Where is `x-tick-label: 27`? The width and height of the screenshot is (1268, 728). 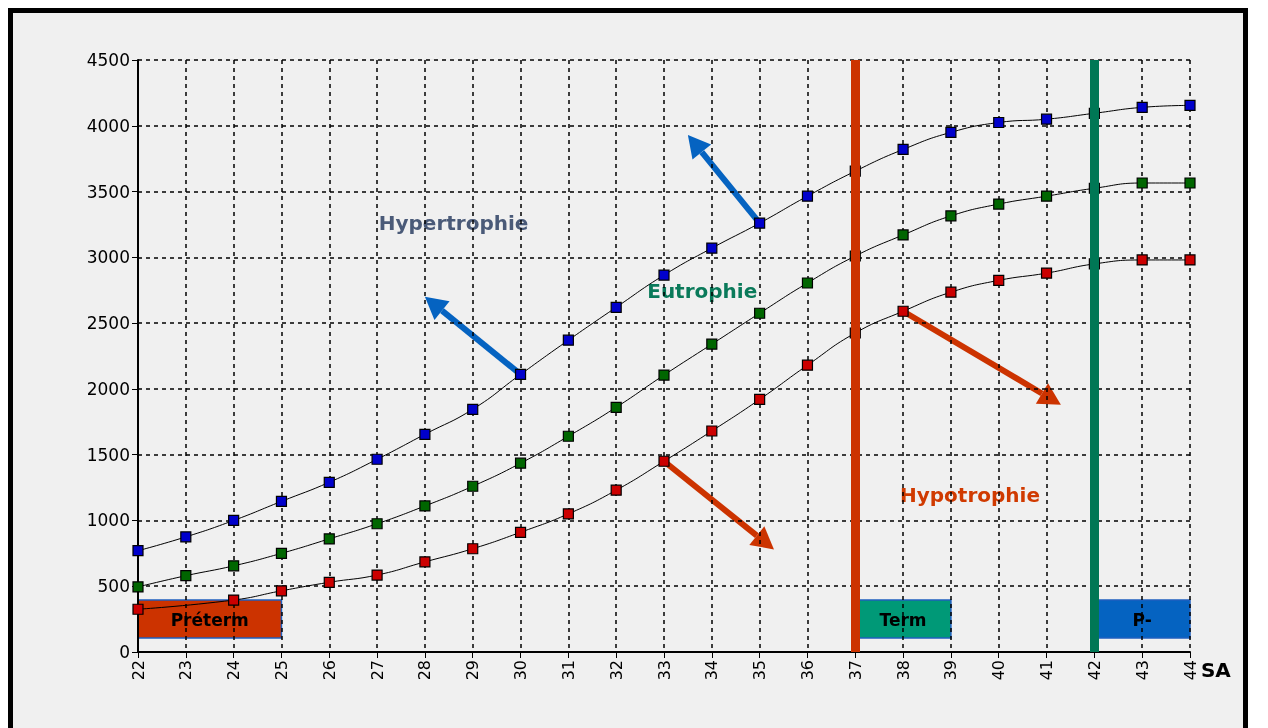 x-tick-label: 27 is located at coordinates (377, 670).